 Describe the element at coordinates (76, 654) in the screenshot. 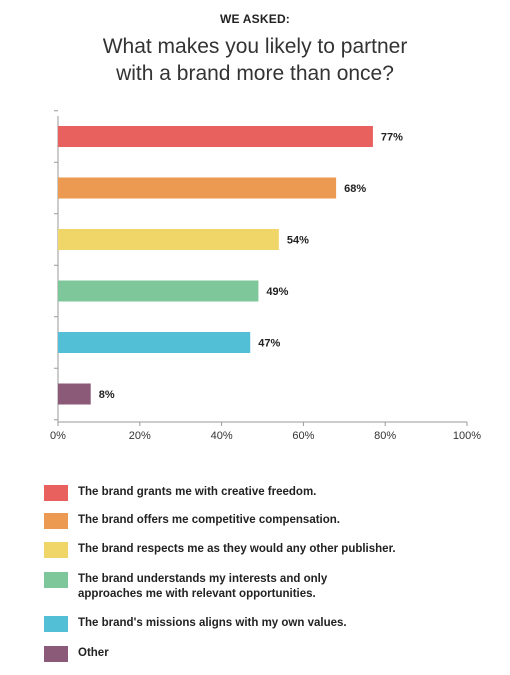

I see `legend-item: Other` at that location.